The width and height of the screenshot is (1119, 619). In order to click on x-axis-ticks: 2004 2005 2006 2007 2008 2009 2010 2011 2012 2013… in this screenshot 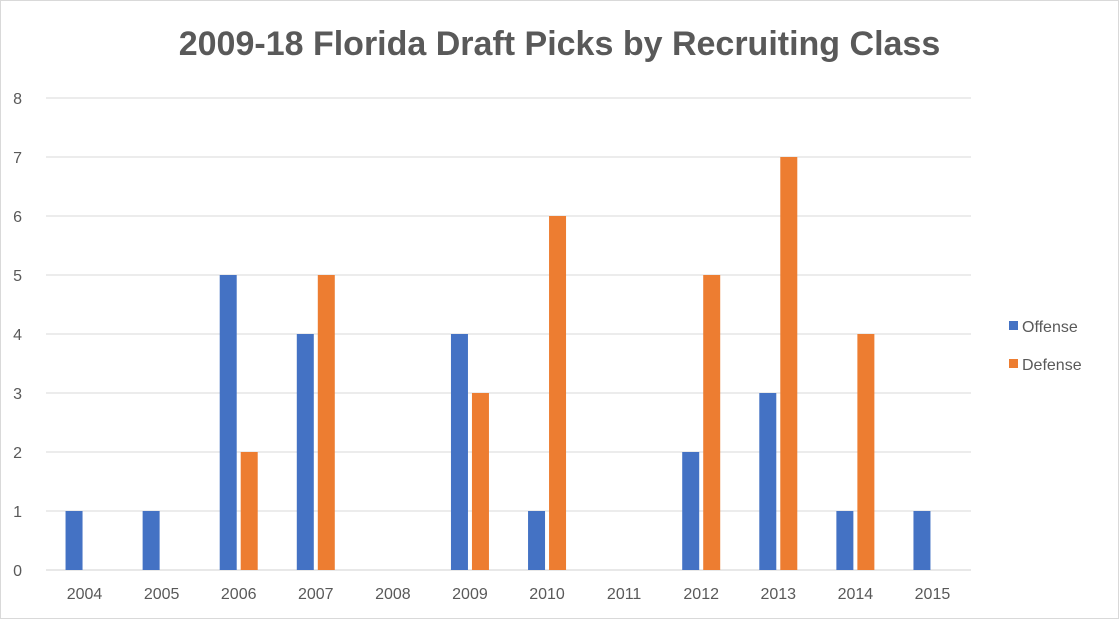, I will do `click(509, 594)`.